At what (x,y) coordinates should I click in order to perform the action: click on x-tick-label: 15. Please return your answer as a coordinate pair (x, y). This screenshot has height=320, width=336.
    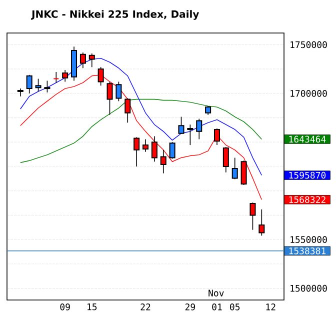
    Looking at the image, I should click on (92, 307).